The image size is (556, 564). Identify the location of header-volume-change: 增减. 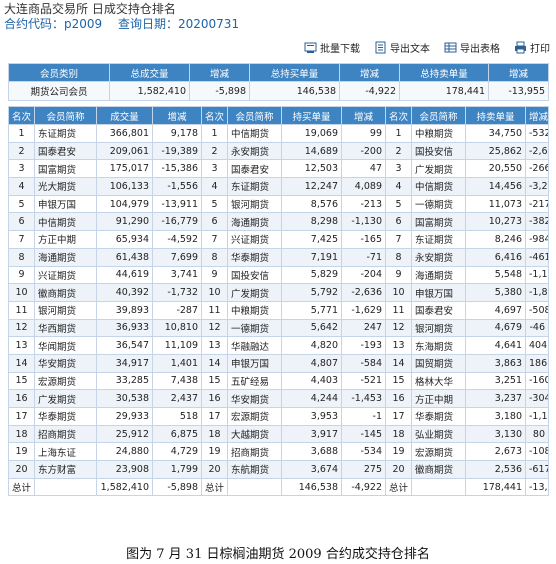
(177, 115).